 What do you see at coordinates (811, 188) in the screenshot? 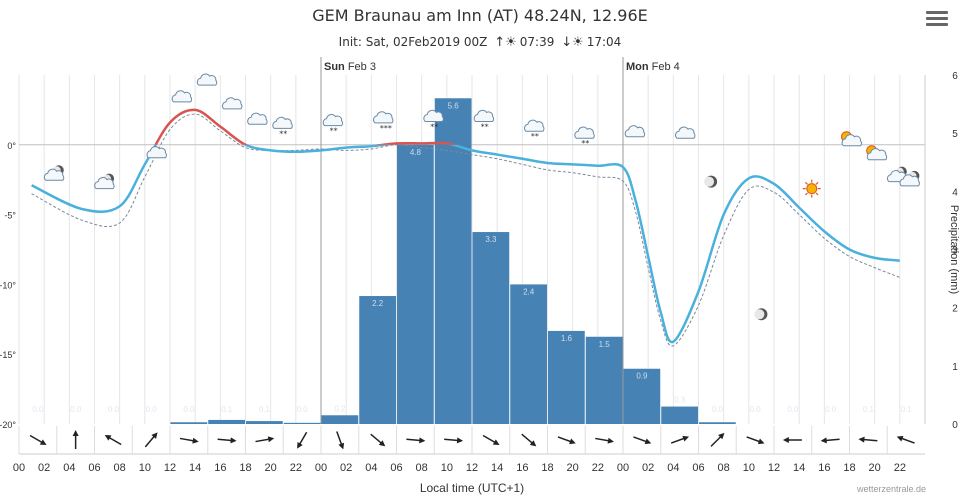
I see `sun-icon` at bounding box center [811, 188].